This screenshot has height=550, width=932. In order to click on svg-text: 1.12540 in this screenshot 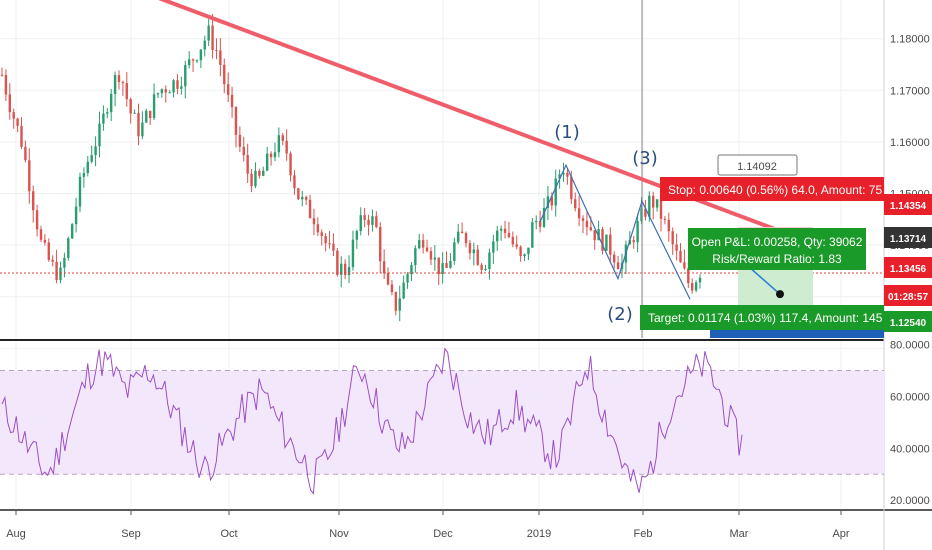, I will do `click(908, 323)`.